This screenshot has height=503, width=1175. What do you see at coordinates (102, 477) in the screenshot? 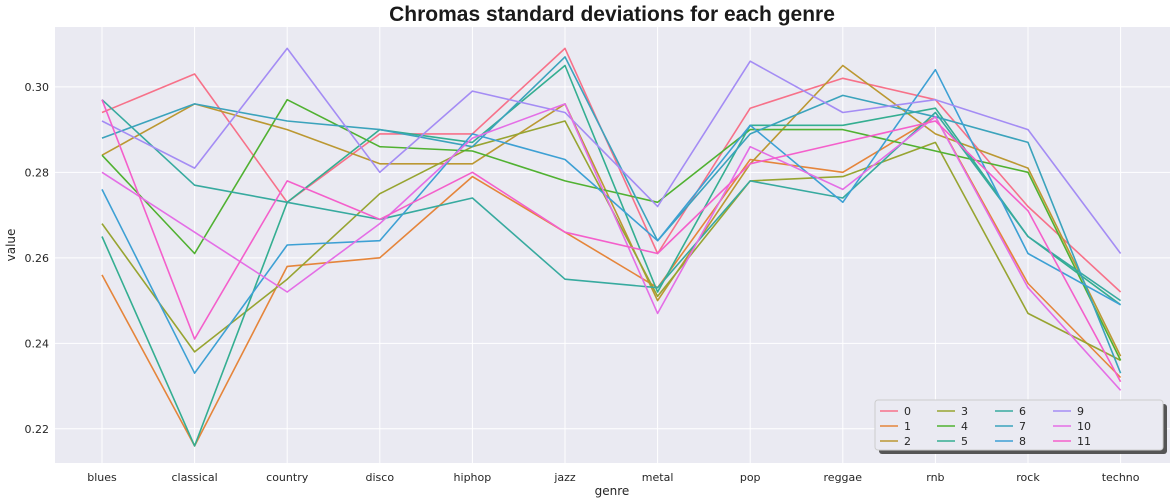
I see `x-tick-label: blues` at bounding box center [102, 477].